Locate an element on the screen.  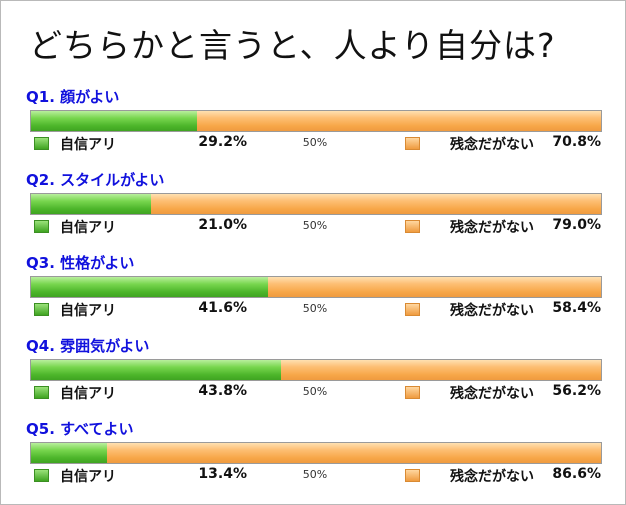
legend-row: 自信アリ 21.0% 50% 残念だがない 79.0% is located at coordinates (313, 227).